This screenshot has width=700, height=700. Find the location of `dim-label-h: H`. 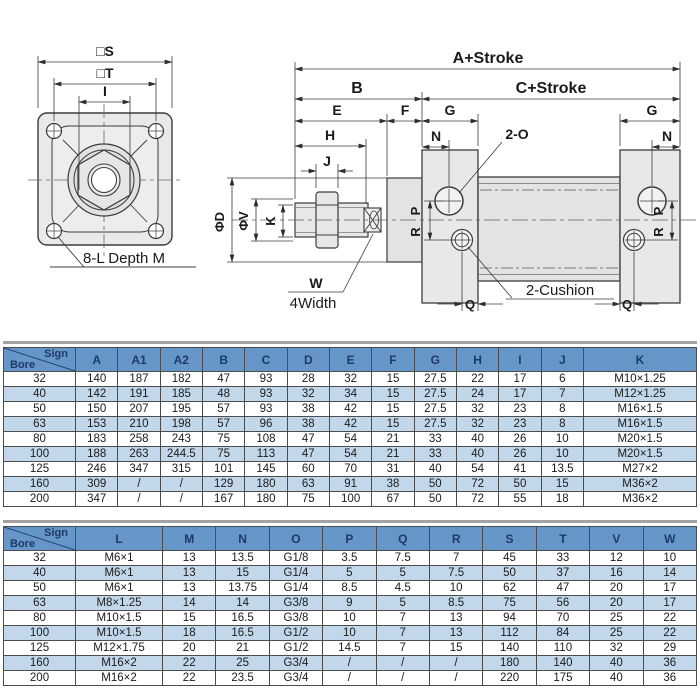

dim-label-h: H is located at coordinates (330, 135).